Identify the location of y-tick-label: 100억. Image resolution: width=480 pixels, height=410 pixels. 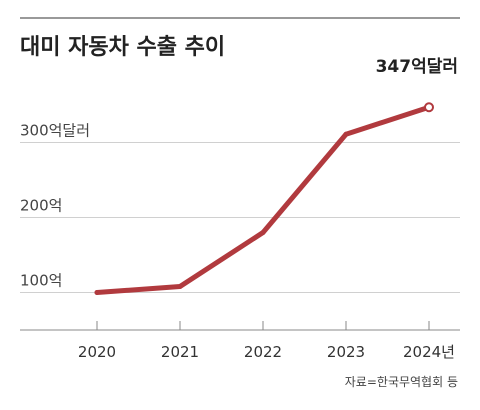
(41, 281).